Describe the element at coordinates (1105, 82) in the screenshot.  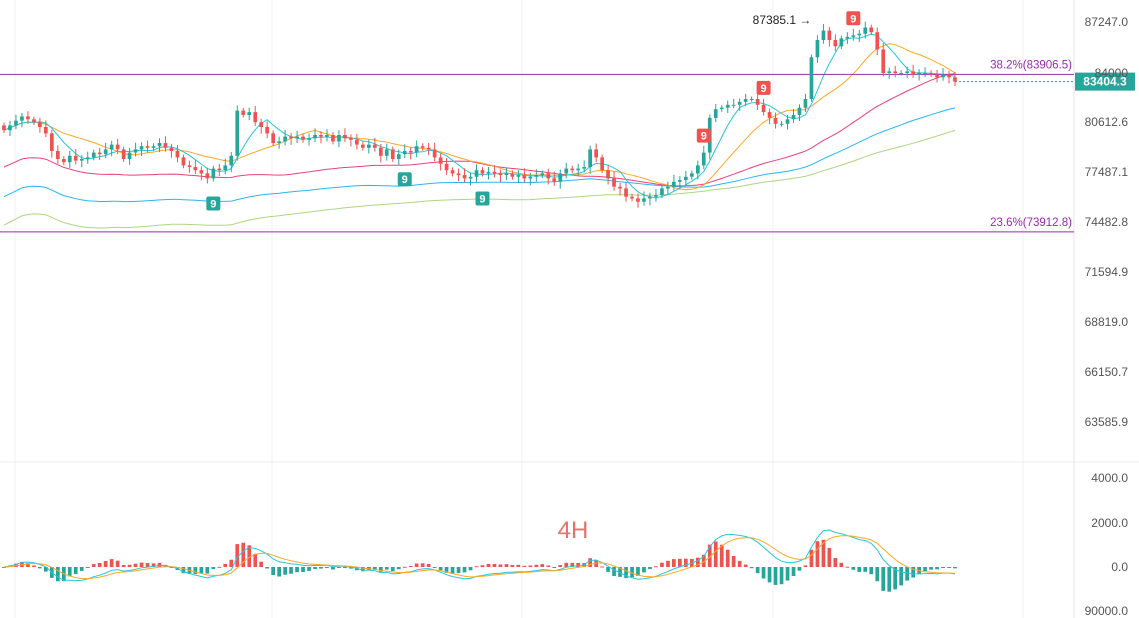
I see `current-price-value: 83404.3` at that location.